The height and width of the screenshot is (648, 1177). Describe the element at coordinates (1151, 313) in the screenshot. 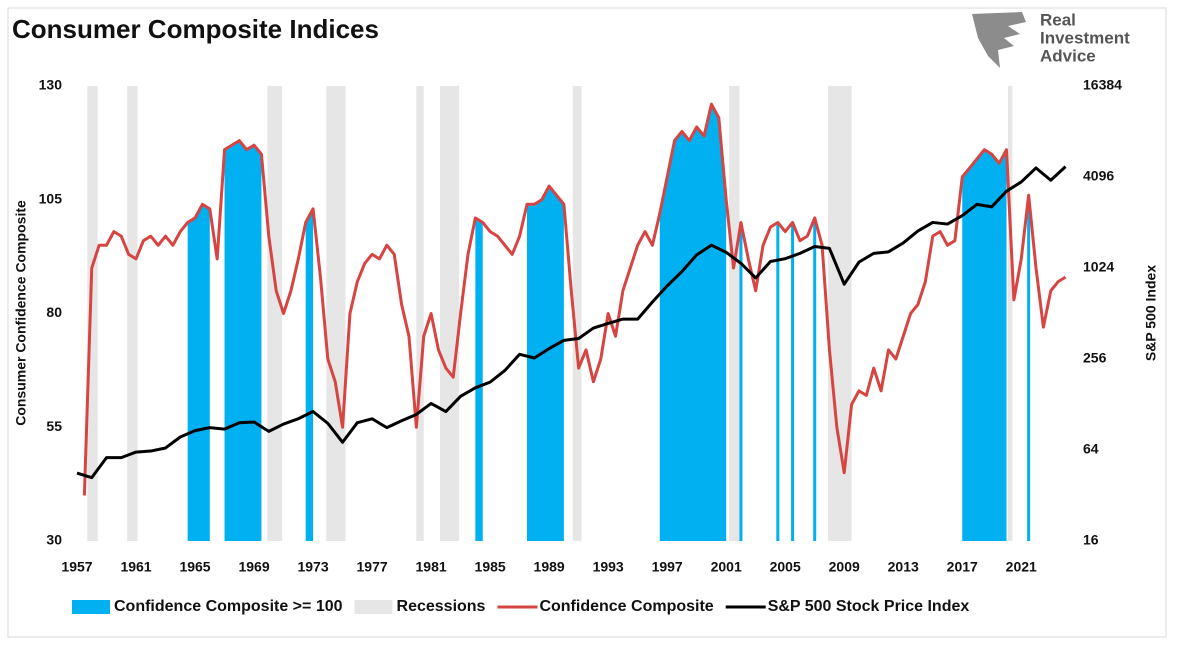

I see `y2-axis-label: S&P 500 Index` at that location.